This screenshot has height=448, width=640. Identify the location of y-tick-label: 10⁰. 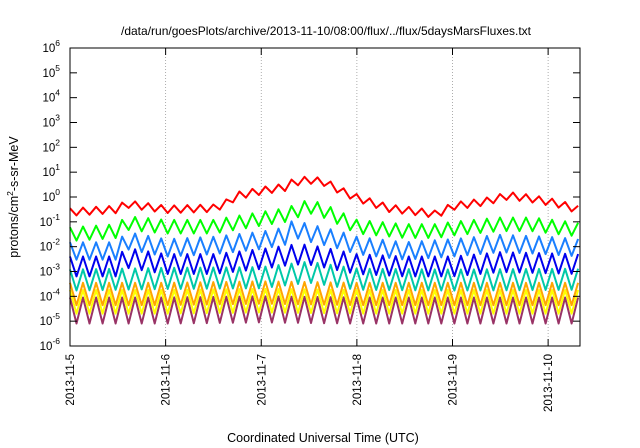
(51, 195).